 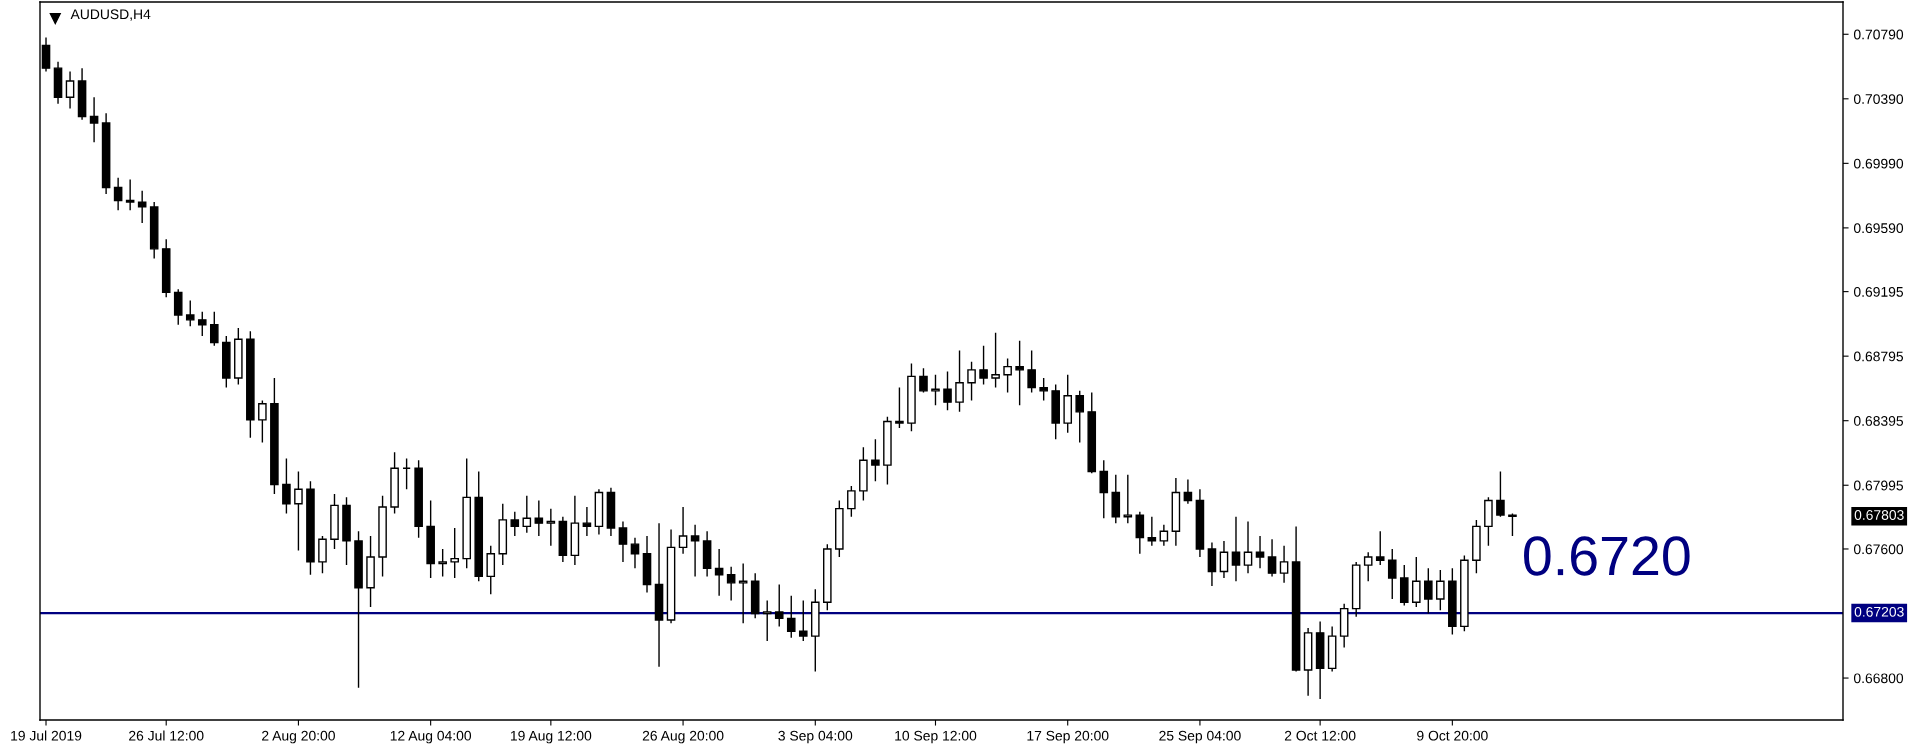 What do you see at coordinates (936, 737) in the screenshot?
I see `x-tick-label: 10 Sep 12:00` at bounding box center [936, 737].